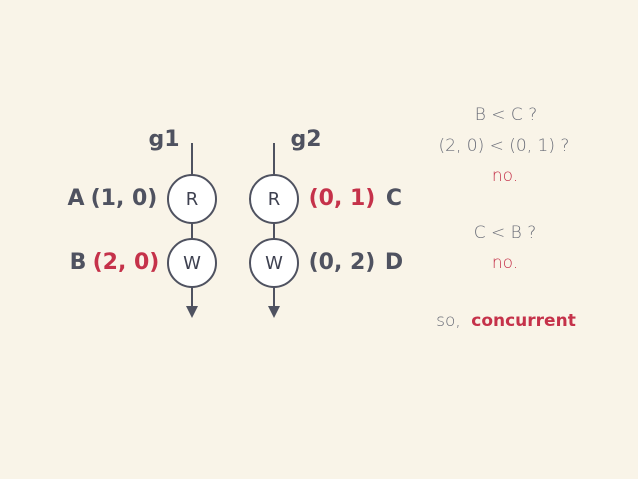 Image resolution: width=638 pixels, height=479 pixels. I want to click on event-a-name: A, so click(75, 198).